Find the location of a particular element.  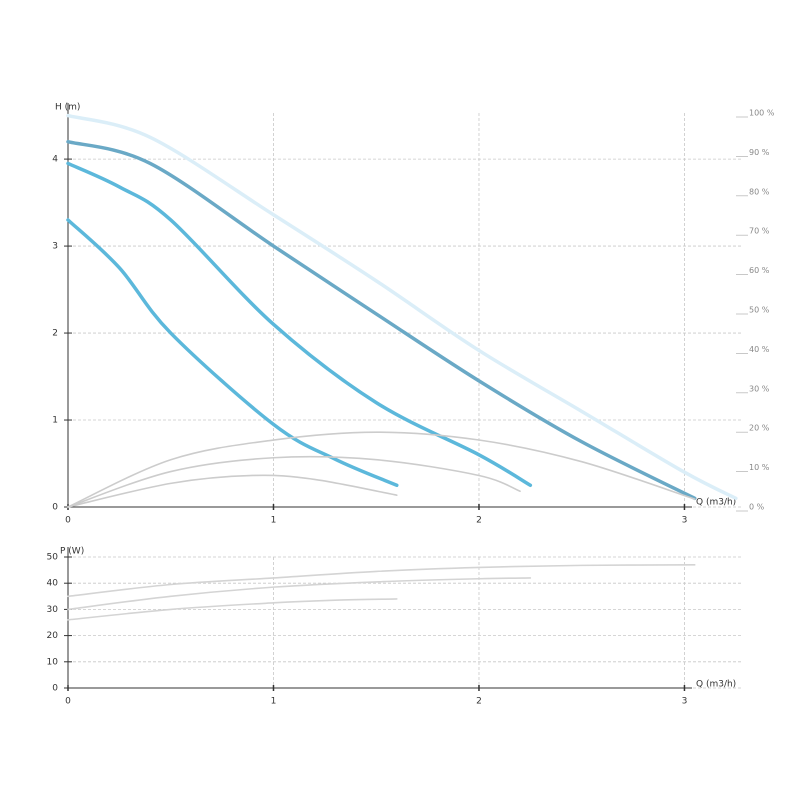

y-tick-label: 1 is located at coordinates (55, 421).